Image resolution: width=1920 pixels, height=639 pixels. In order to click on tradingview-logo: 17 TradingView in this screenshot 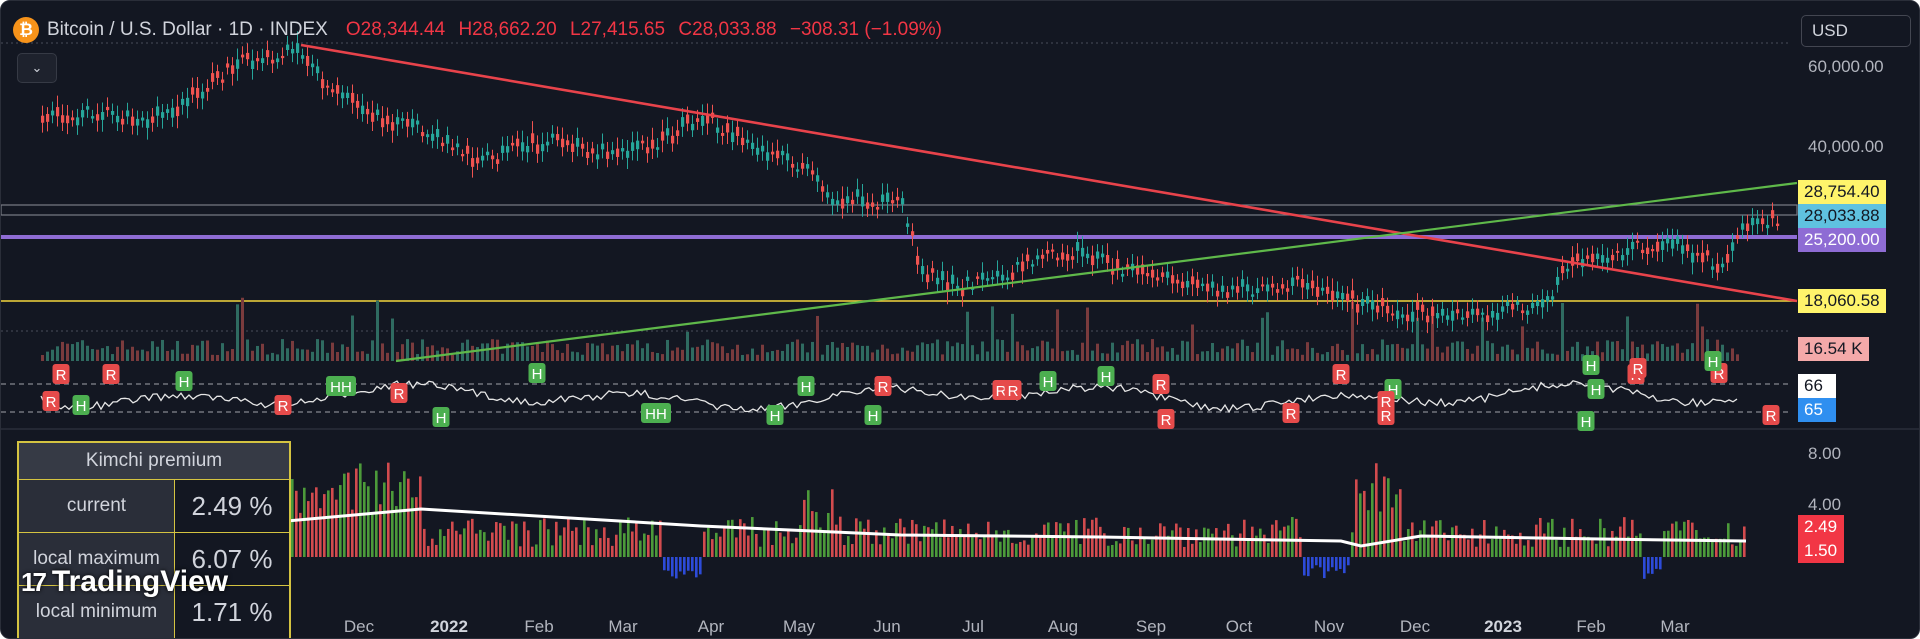, I will do `click(124, 582)`.